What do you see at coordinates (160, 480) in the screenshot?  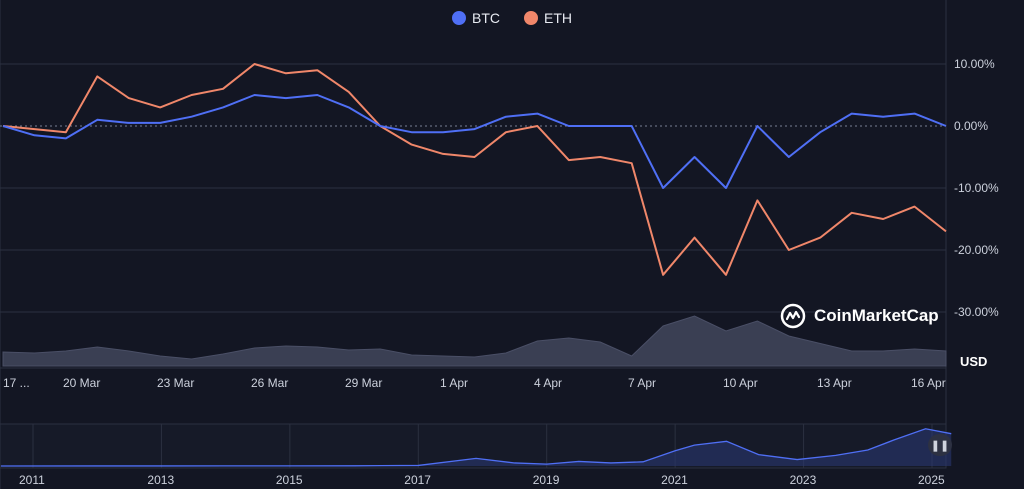 I see `overview-year-label: 2013` at bounding box center [160, 480].